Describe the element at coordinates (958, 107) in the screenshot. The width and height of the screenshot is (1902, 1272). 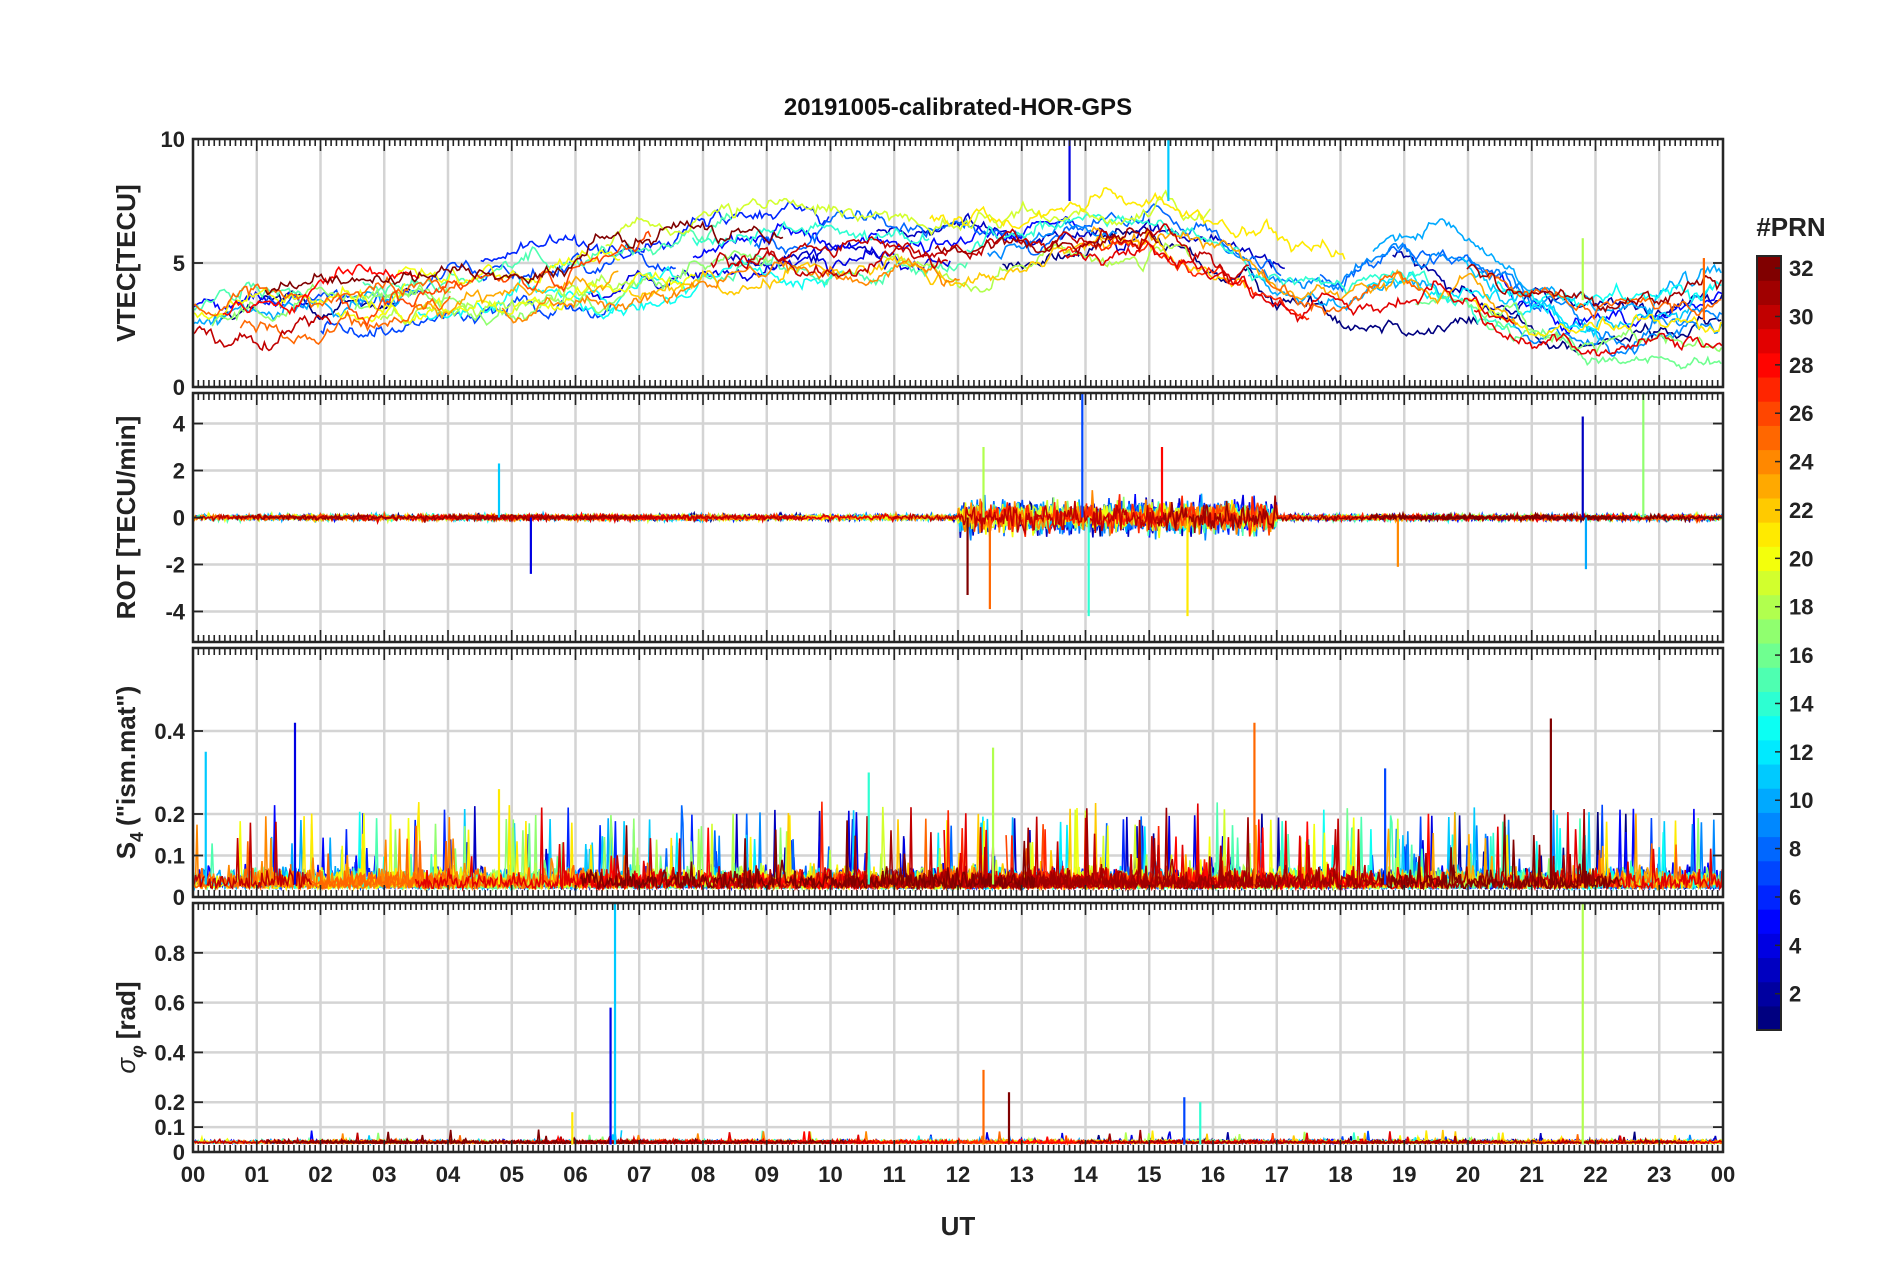
I see `chart-title: 20191005-calibrated-HOR-GPS` at that location.